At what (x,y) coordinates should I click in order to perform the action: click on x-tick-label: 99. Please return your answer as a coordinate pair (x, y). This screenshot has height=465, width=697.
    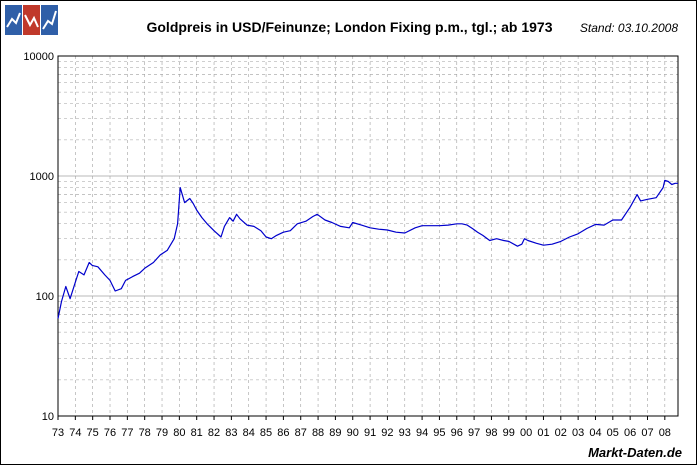
    Looking at the image, I should click on (509, 433).